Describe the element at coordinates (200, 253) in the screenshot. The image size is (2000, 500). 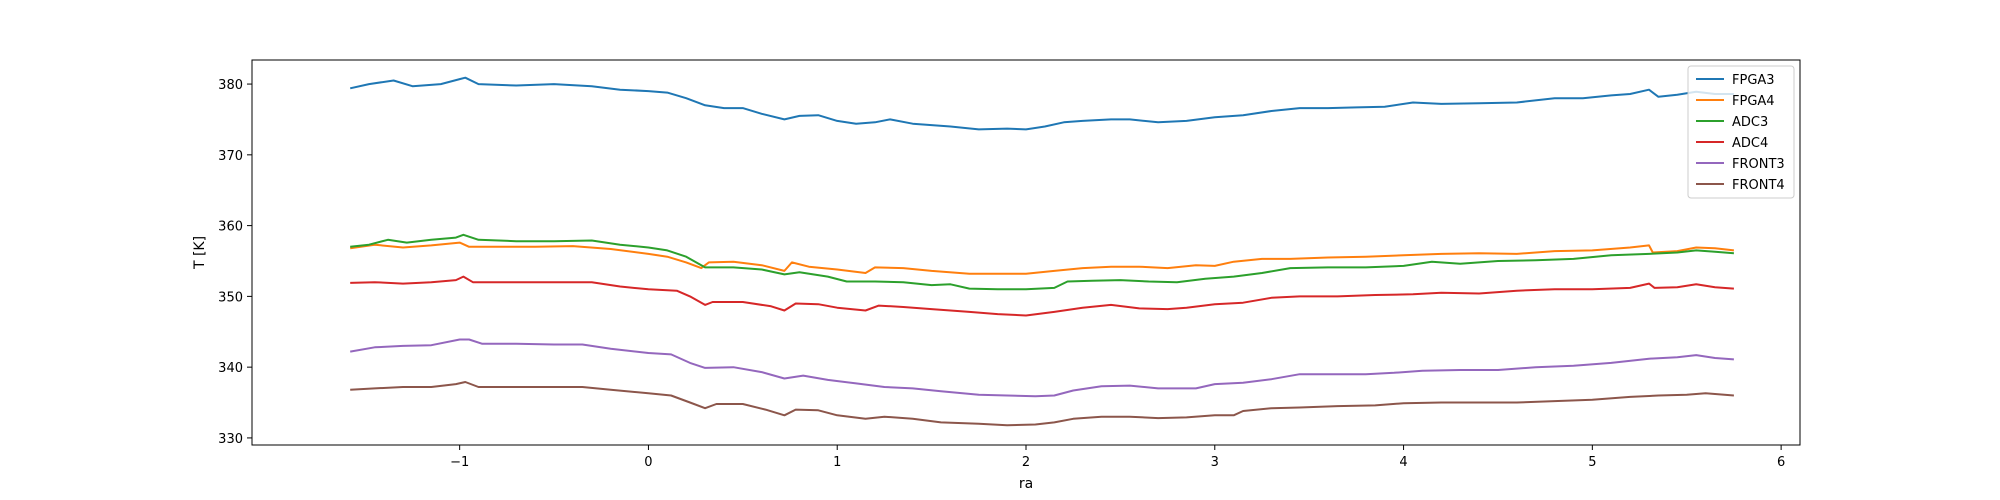
I see `y-axis-label: T [K]` at that location.